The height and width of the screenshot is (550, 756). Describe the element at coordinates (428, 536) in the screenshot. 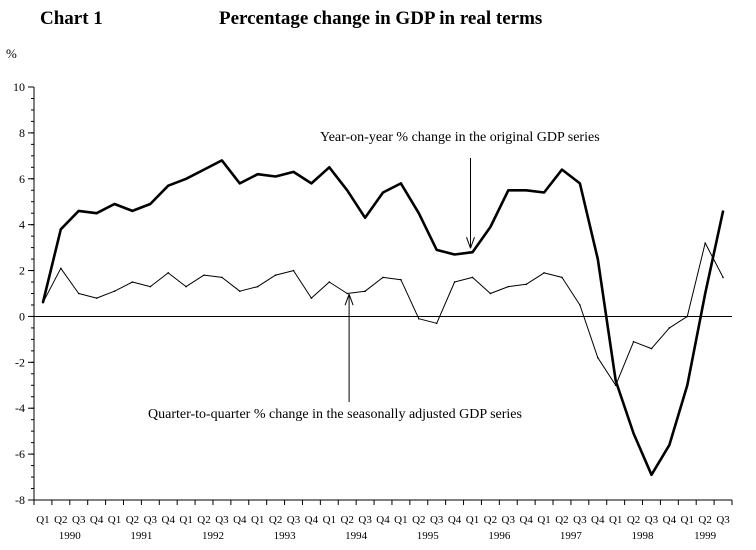

I see `year-label: 1995` at that location.